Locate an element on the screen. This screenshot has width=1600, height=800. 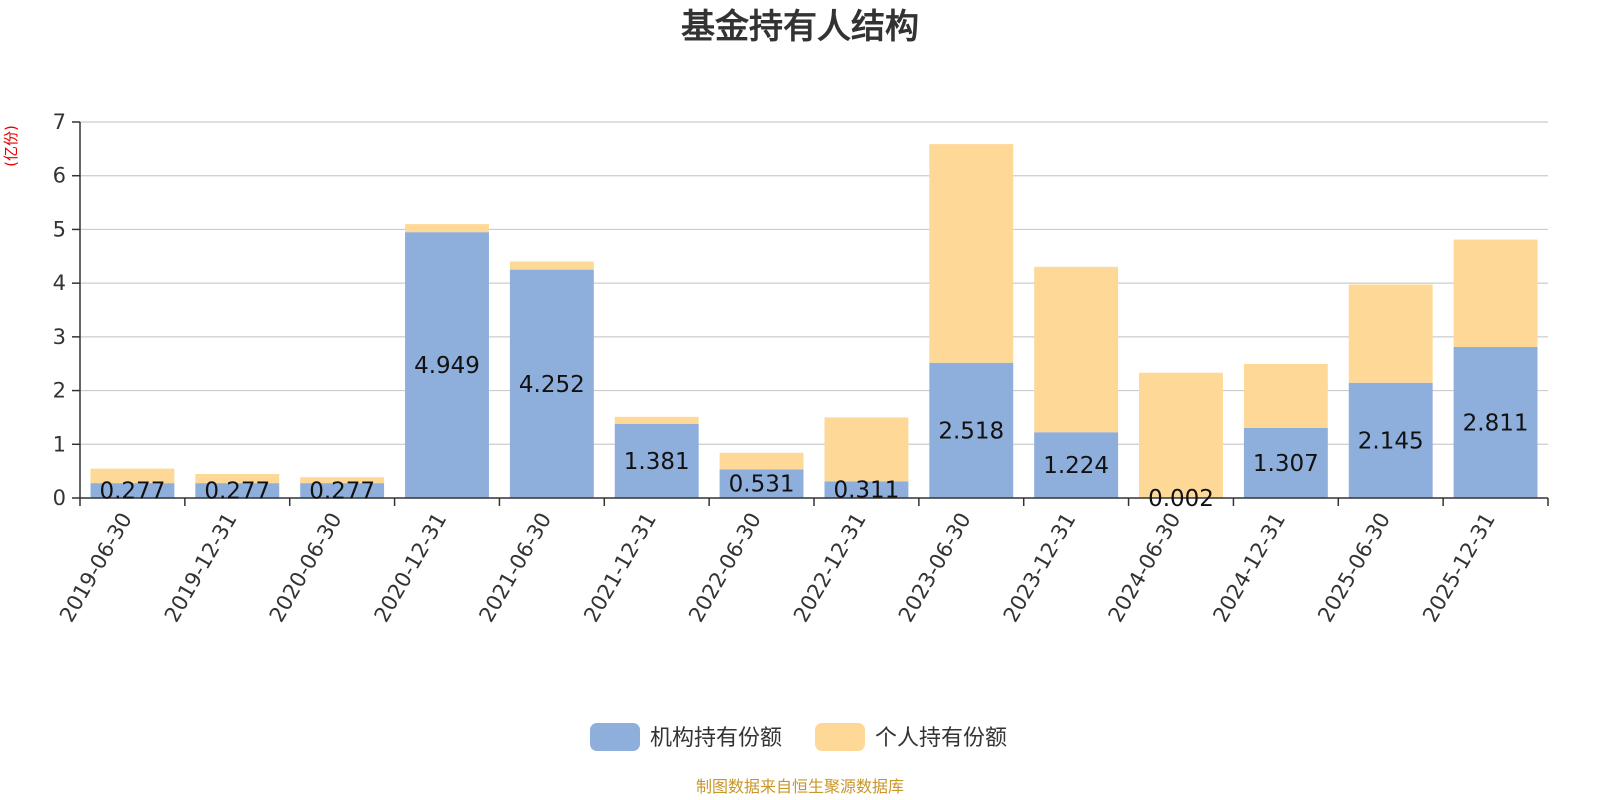
x-tick-label: 2022-06-30 is located at coordinates (725, 568).